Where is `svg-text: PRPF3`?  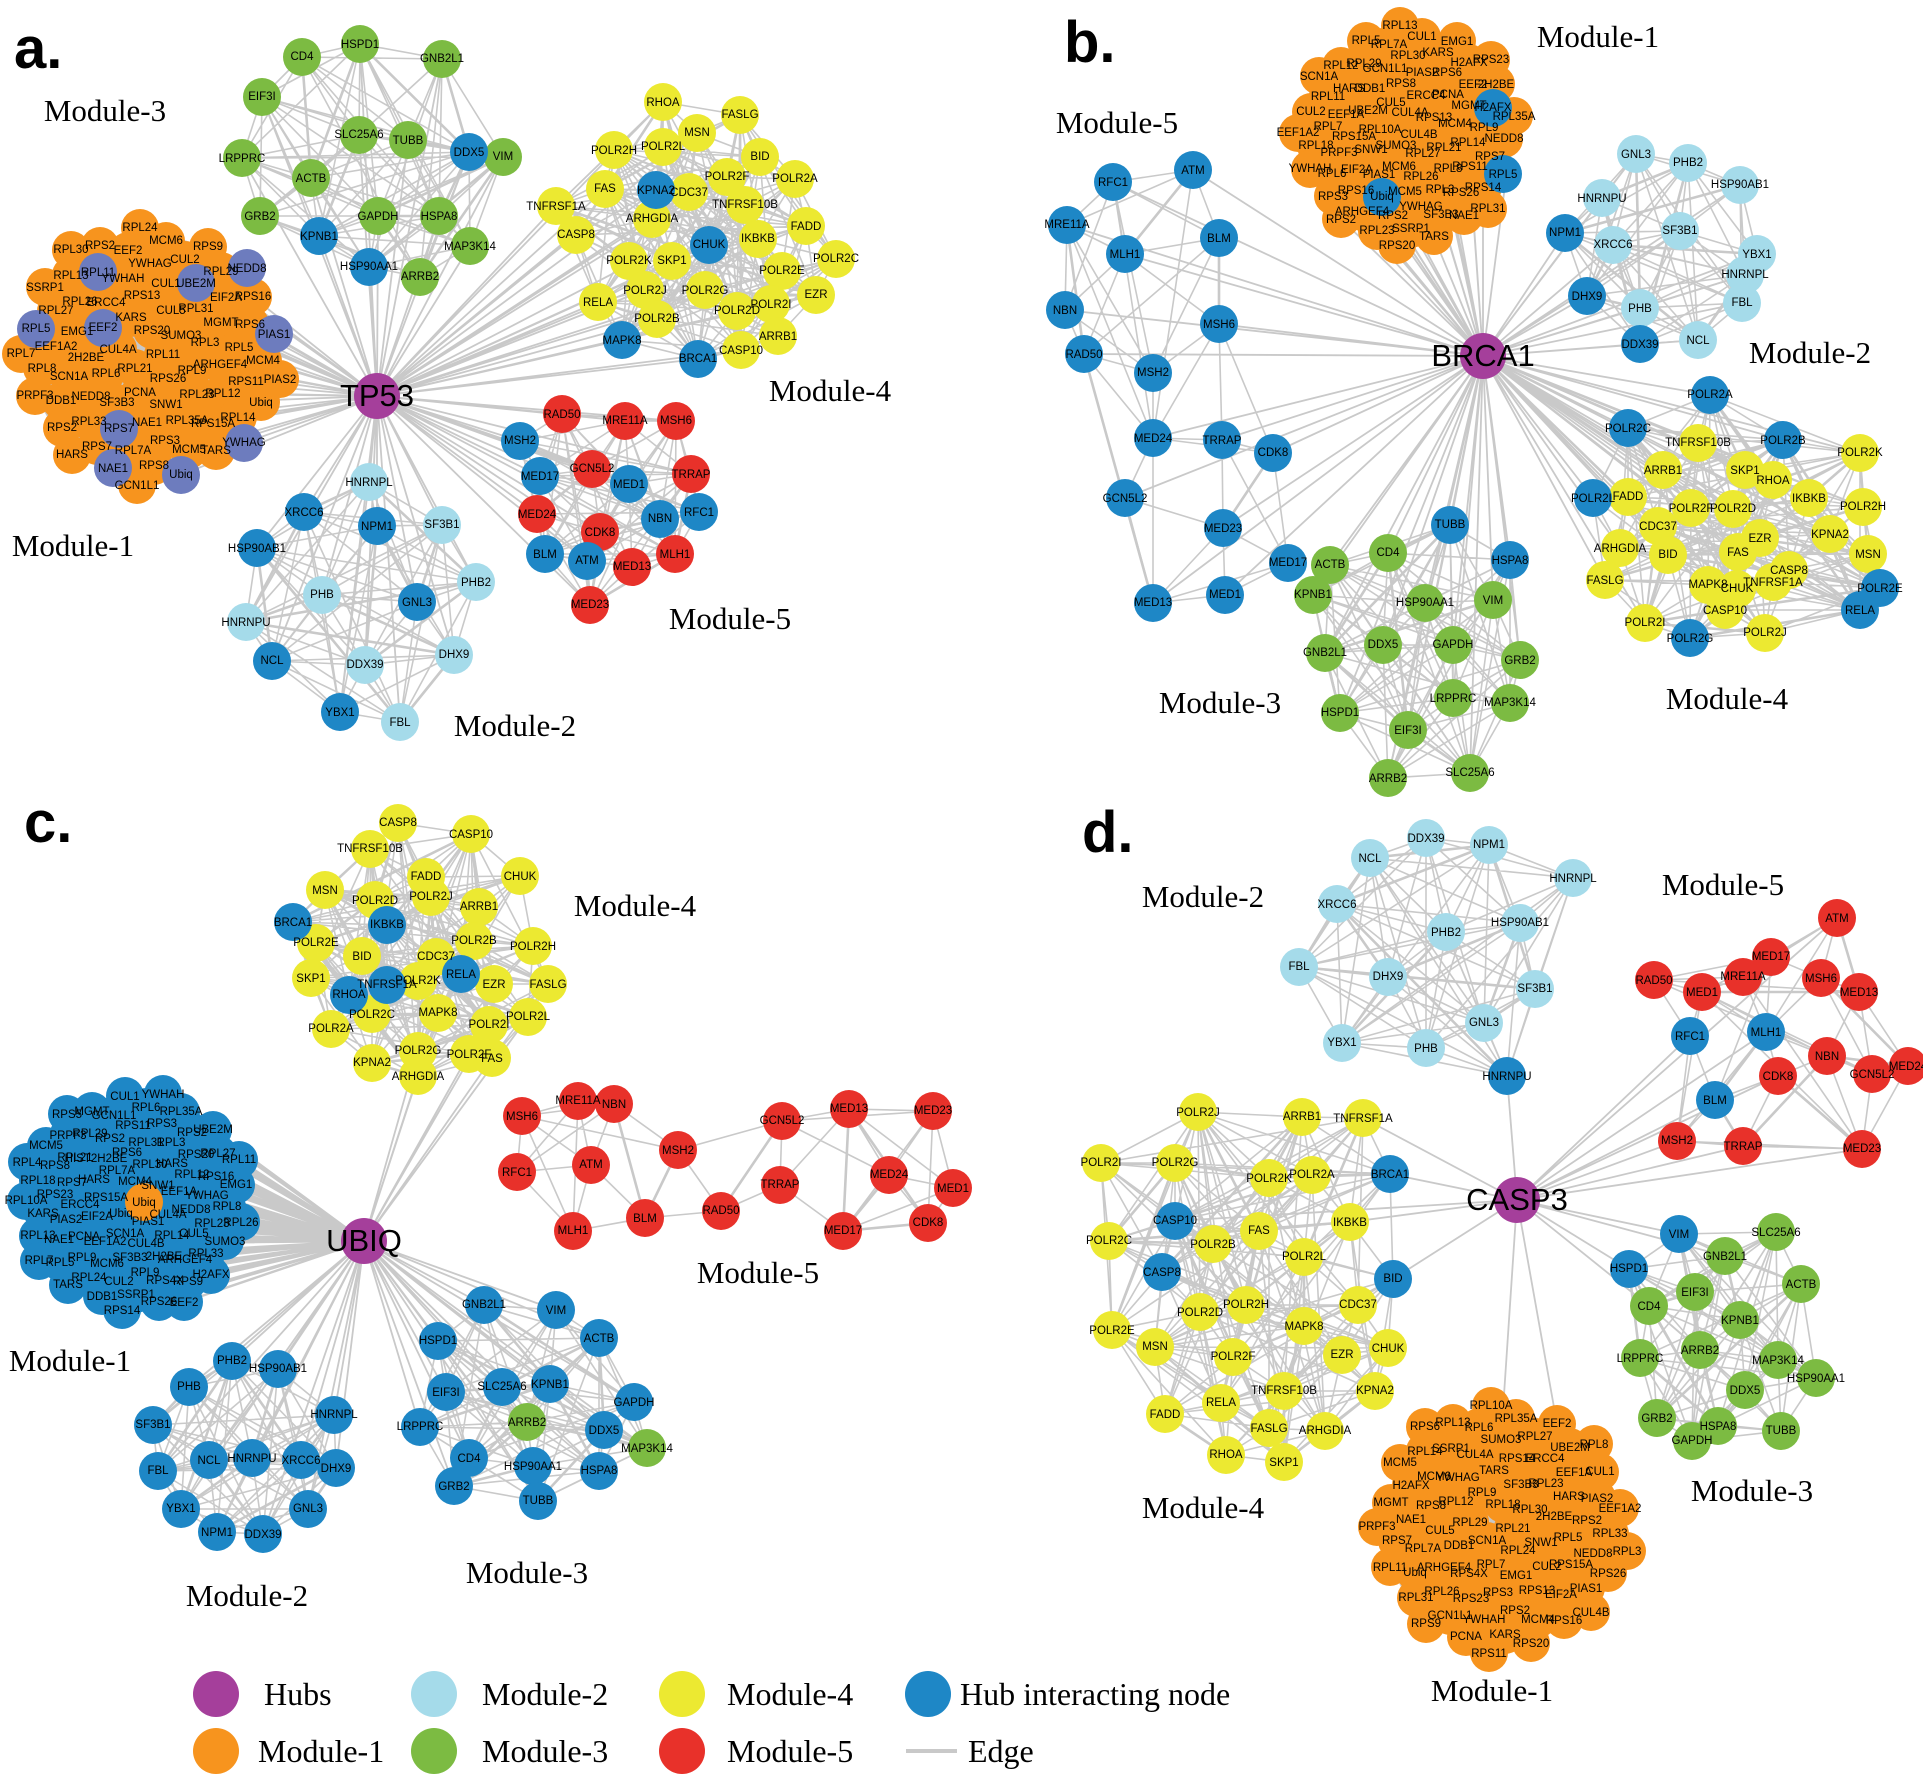 svg-text: PRPF3 is located at coordinates (1338, 153).